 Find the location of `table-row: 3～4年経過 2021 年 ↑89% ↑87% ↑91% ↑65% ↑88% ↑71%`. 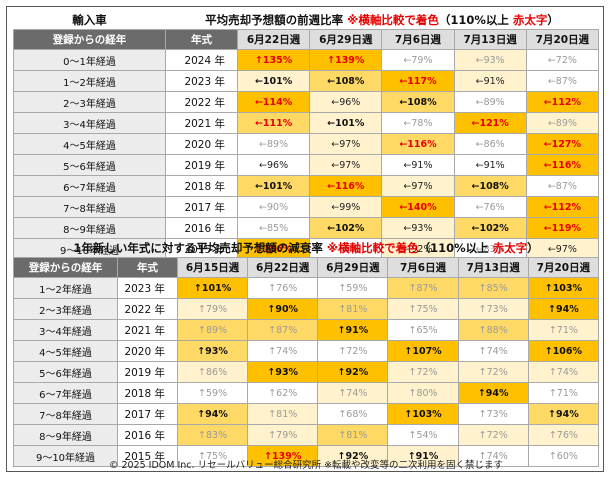

table-row: 3～4年経過 2021 年 ↑89% ↑87% ↑91% ↑65% ↑88% ↑71% is located at coordinates (306, 330).